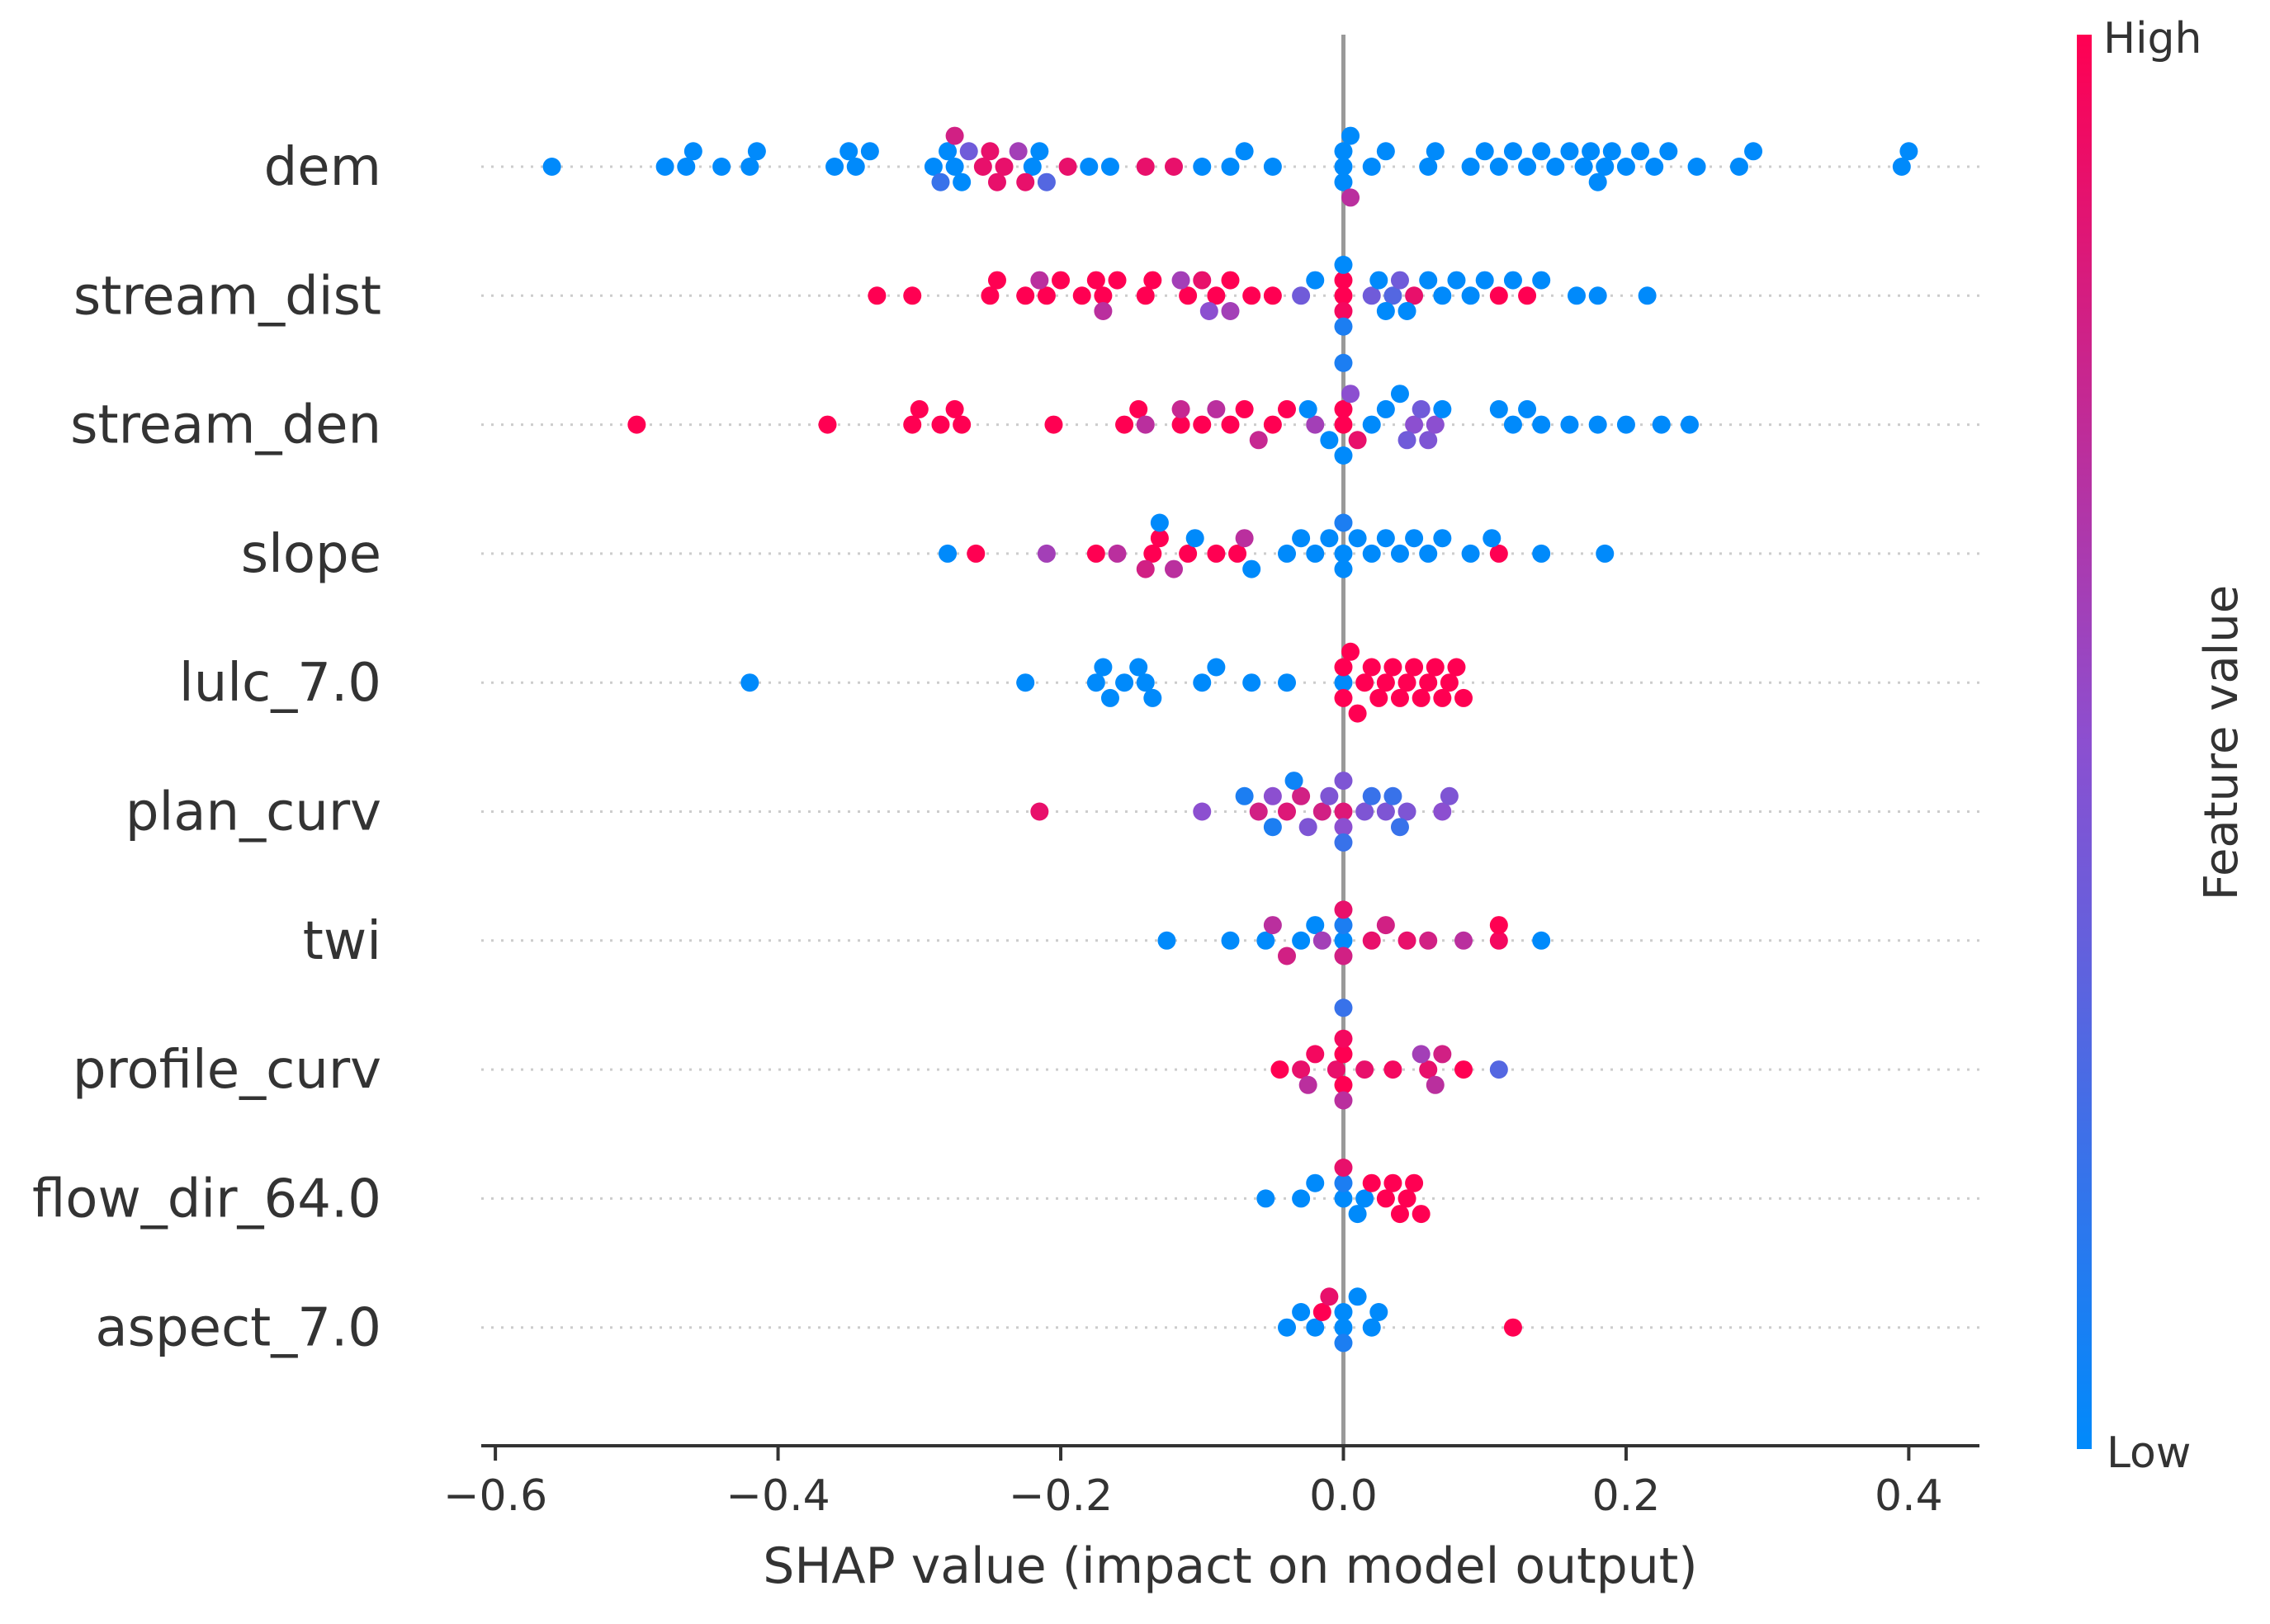 The height and width of the screenshot is (1624, 2270). I want to click on x-tick-label: 0.0, so click(1343, 1496).